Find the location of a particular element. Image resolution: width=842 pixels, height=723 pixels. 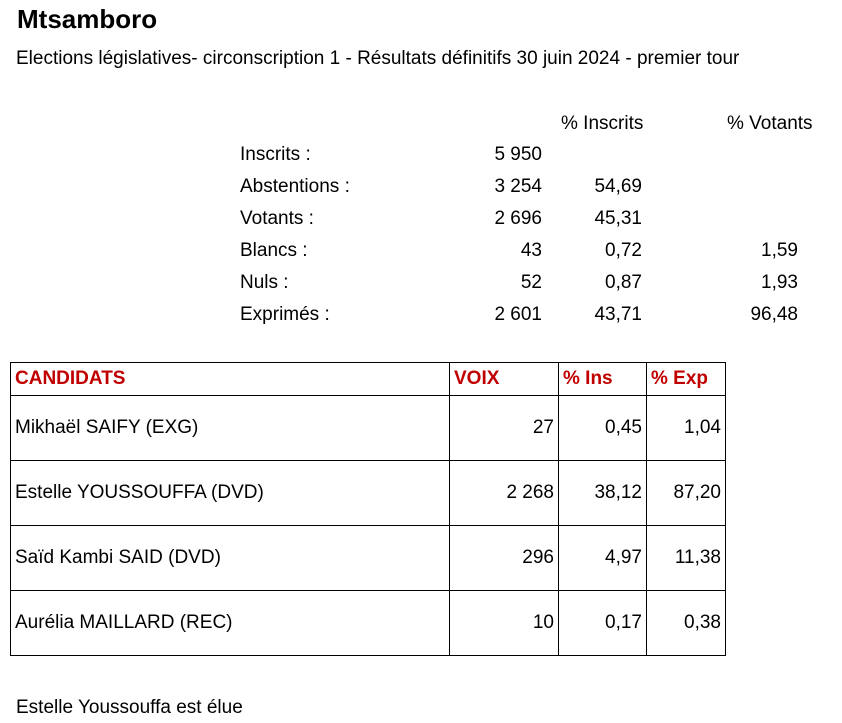

header-pct-ins: % Ins is located at coordinates (602, 379).